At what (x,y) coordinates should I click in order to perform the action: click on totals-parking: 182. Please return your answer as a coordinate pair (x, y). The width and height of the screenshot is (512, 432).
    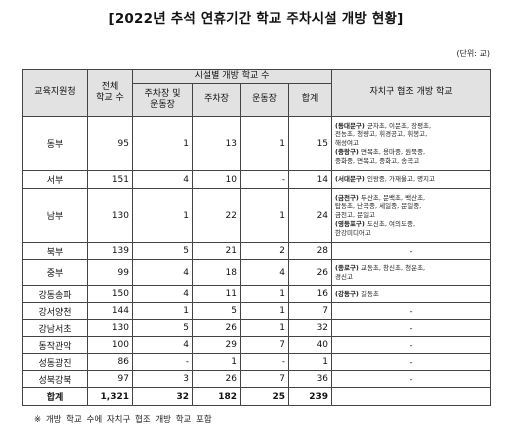
    Looking at the image, I should click on (216, 396).